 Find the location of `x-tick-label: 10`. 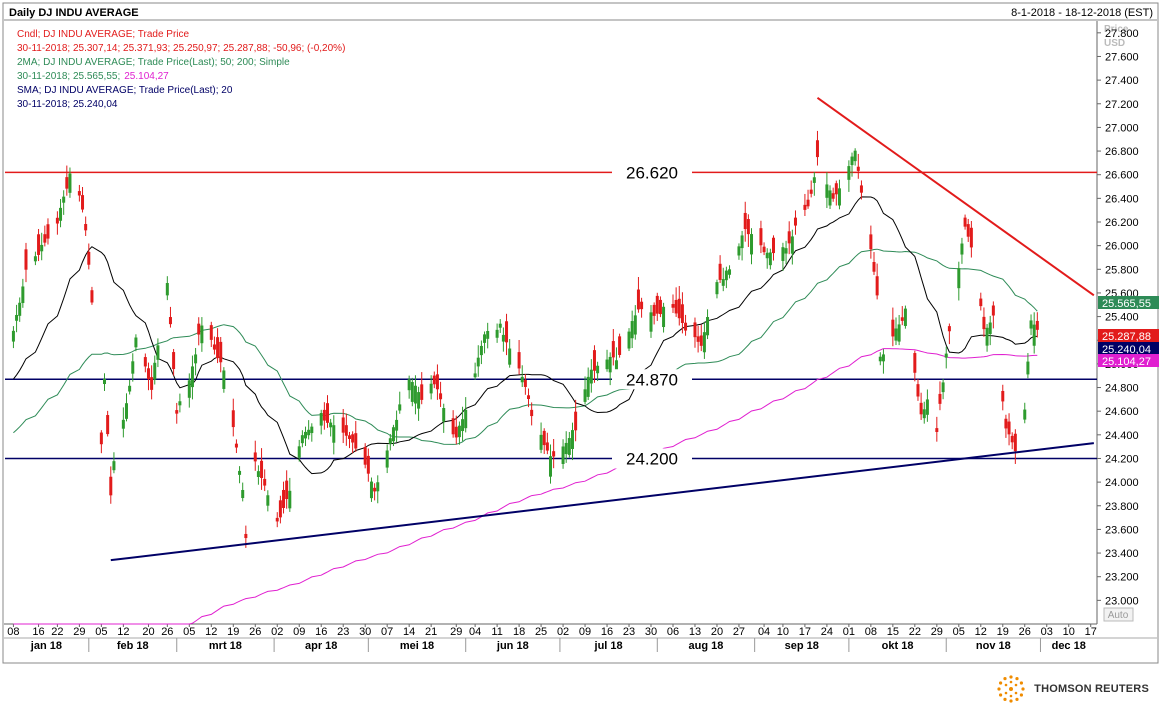

x-tick-label: 10 is located at coordinates (1069, 632).